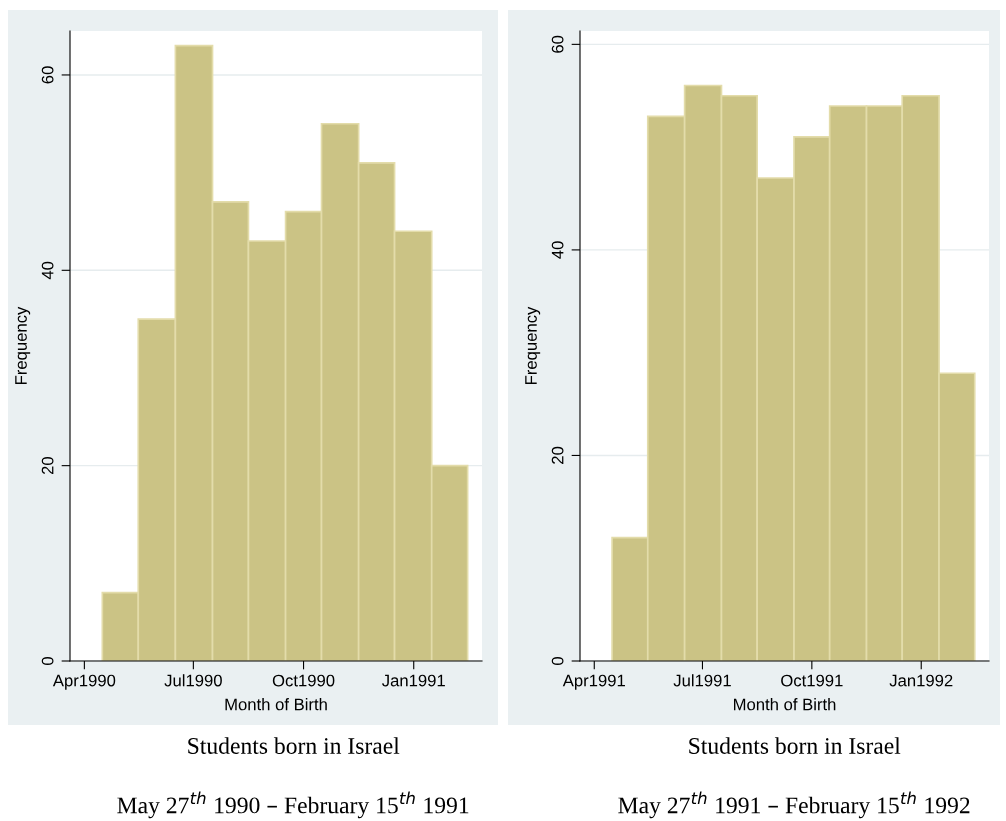  What do you see at coordinates (593, 682) in the screenshot?
I see `x-tick-label: Apr1991` at bounding box center [593, 682].